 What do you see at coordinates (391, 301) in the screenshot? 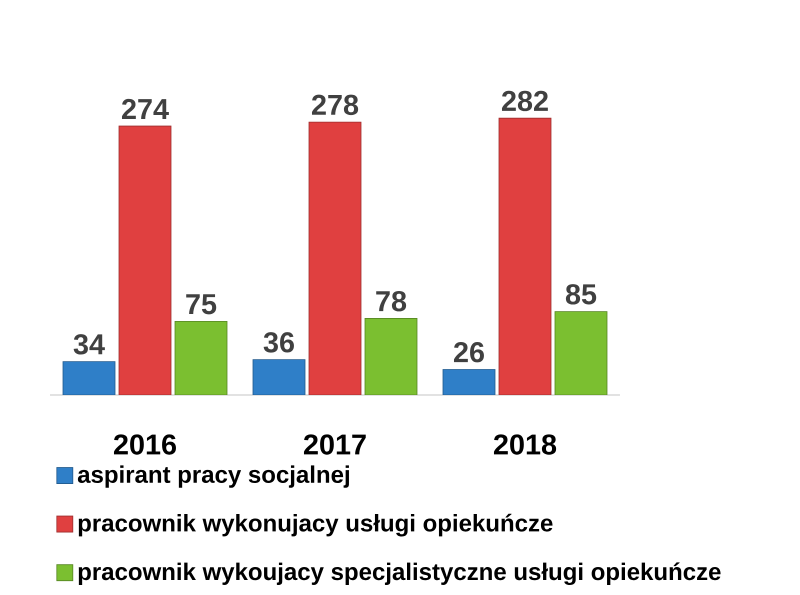
I see `data-label: 78` at bounding box center [391, 301].